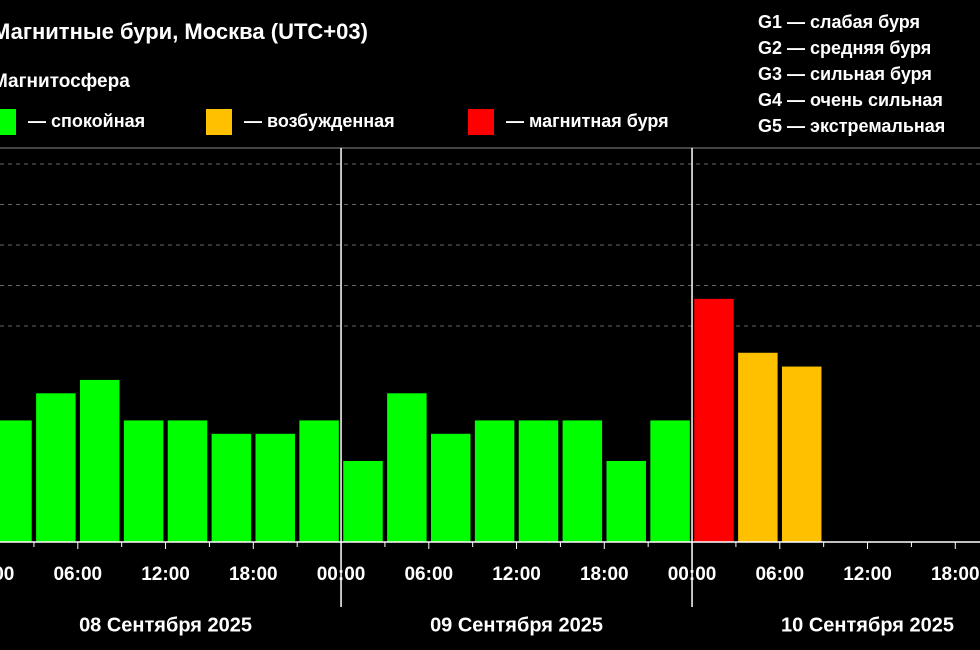 The height and width of the screenshot is (650, 980). I want to click on scale-note: G2 — средняя буря, so click(844, 48).